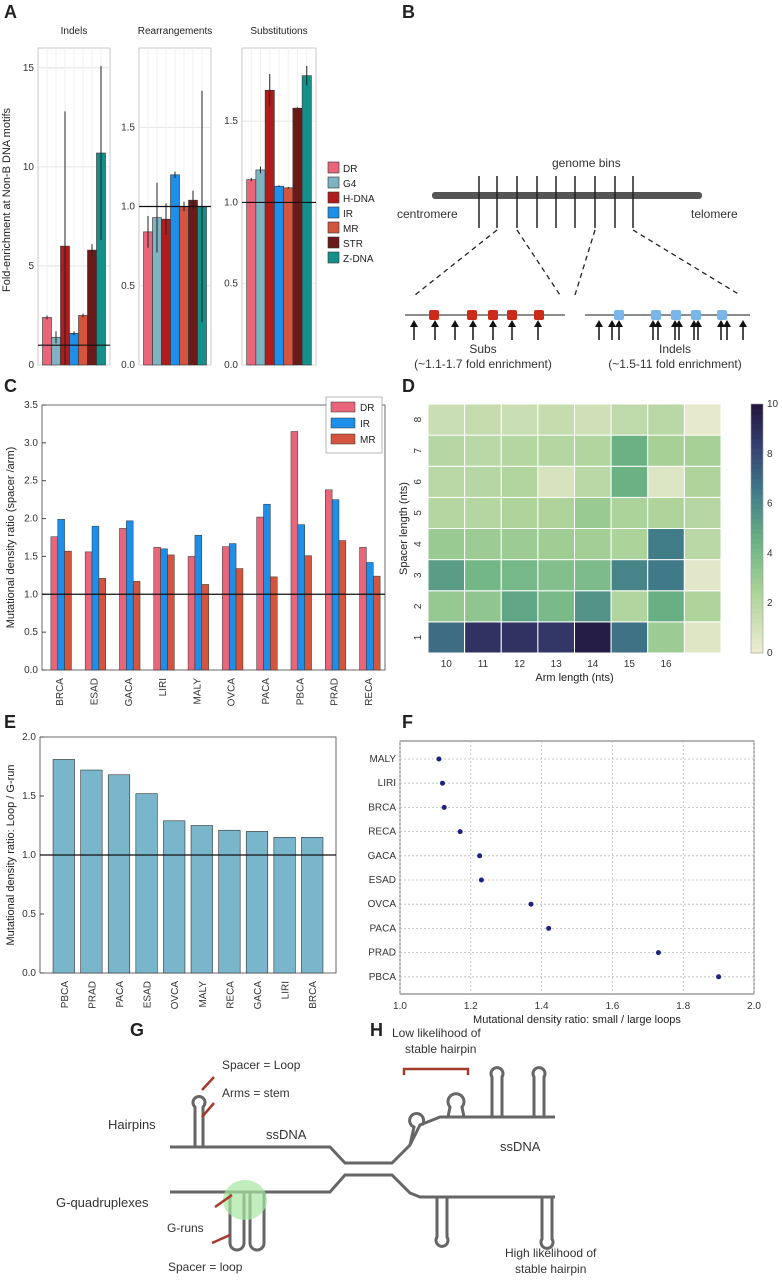  What do you see at coordinates (148, 994) in the screenshot?
I see `x-tick-label: ESAD` at bounding box center [148, 994].